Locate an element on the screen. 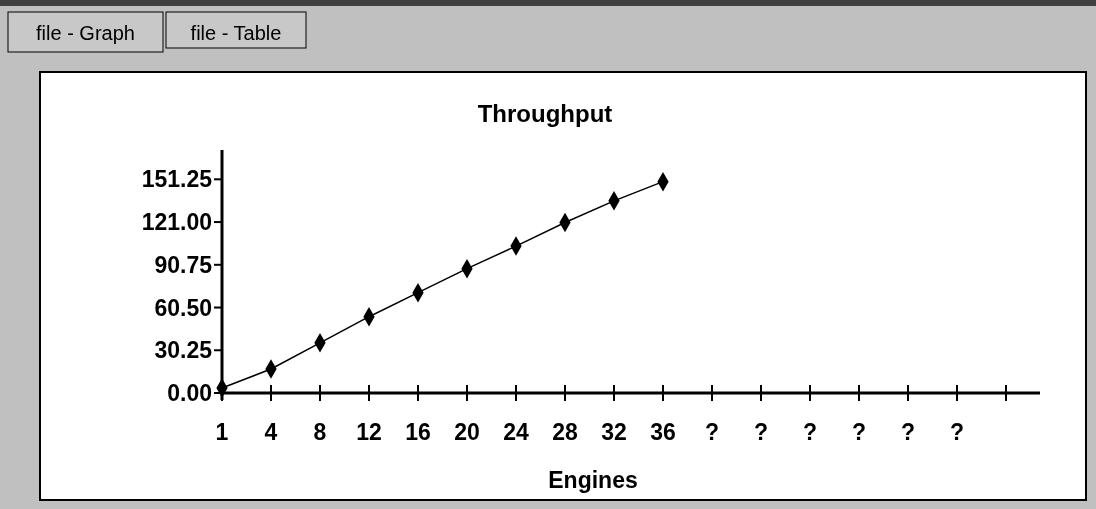  x-axis-title: Engines is located at coordinates (593, 480).